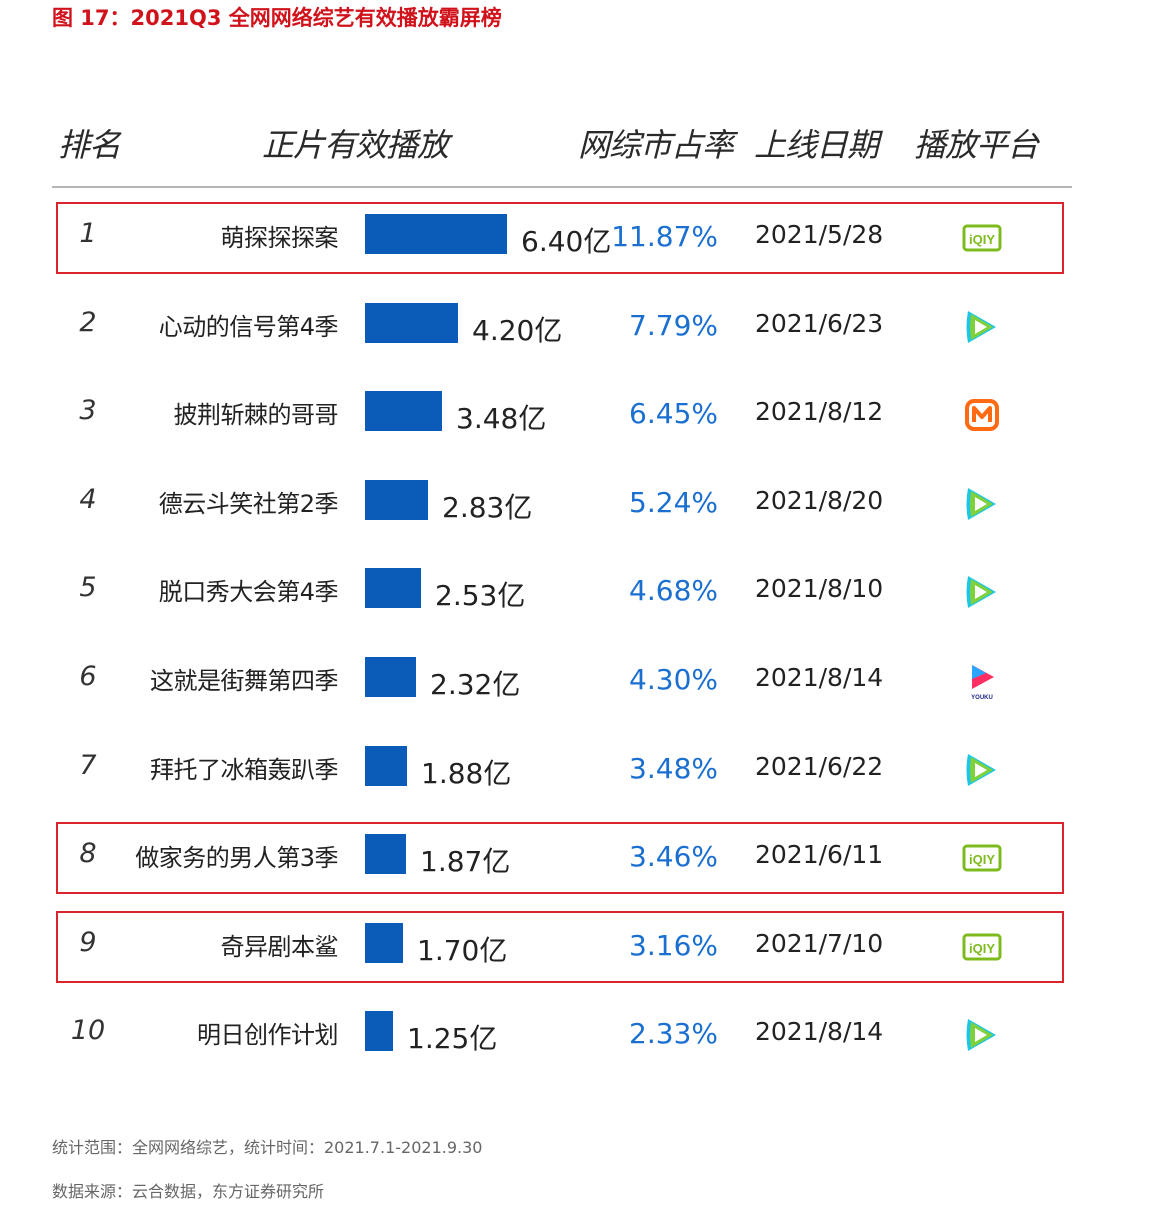 This screenshot has height=1208, width=1158. Describe the element at coordinates (487, 507) in the screenshot. I see `bar-value-label: 2.83亿` at that location.